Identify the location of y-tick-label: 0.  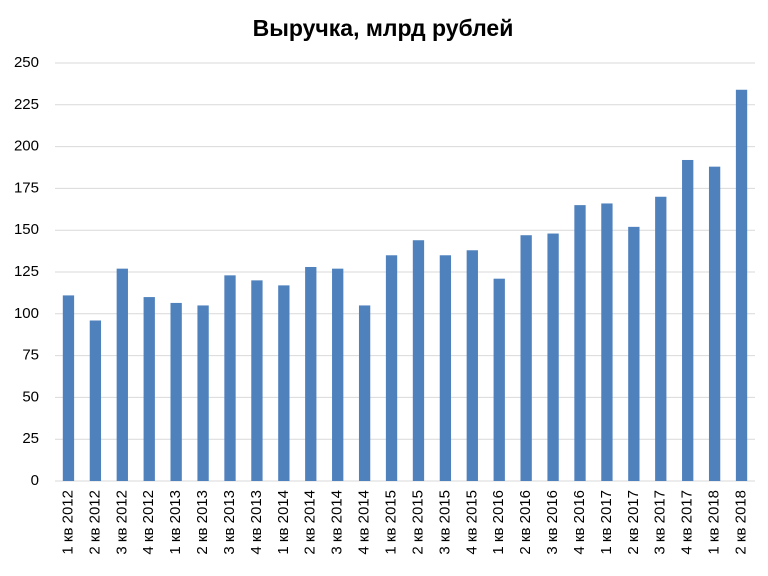
(35, 480).